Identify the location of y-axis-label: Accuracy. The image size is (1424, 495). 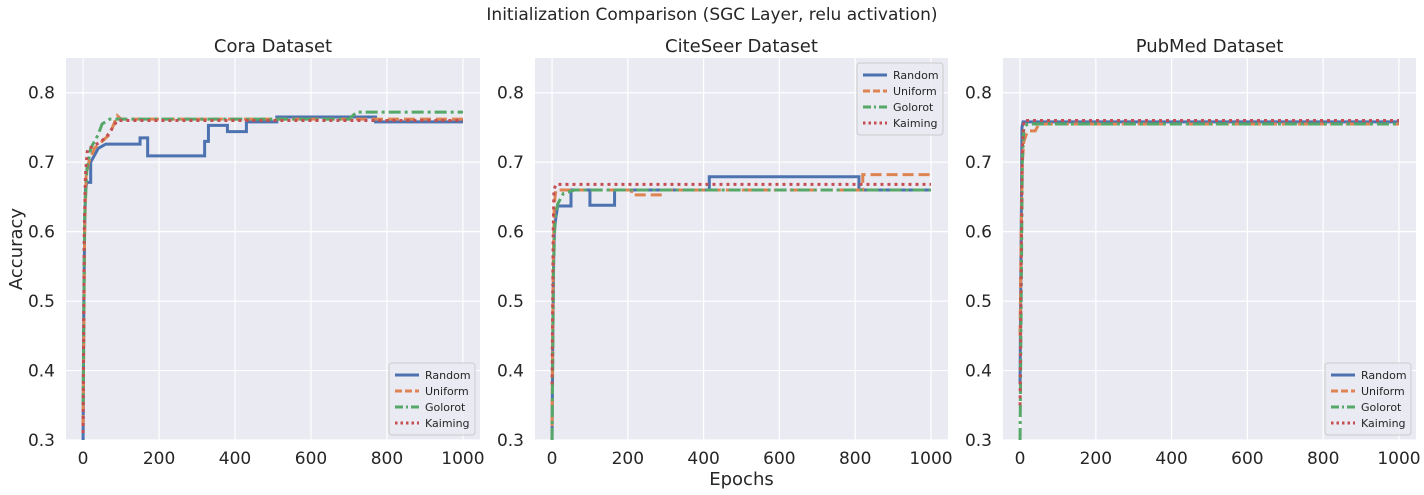
(16, 249).